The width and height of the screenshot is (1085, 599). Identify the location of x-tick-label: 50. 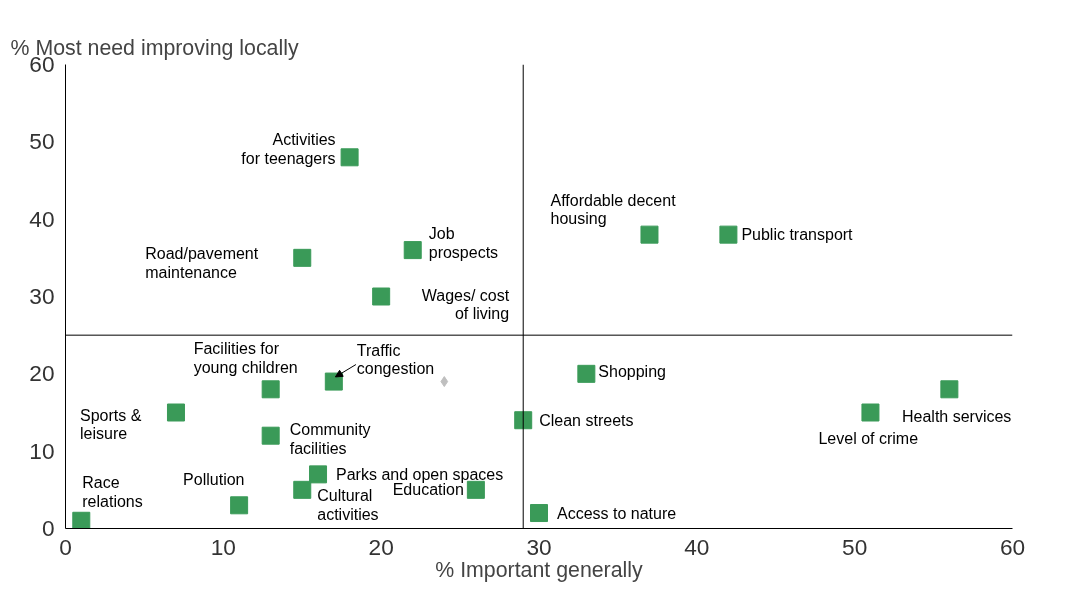
(855, 546).